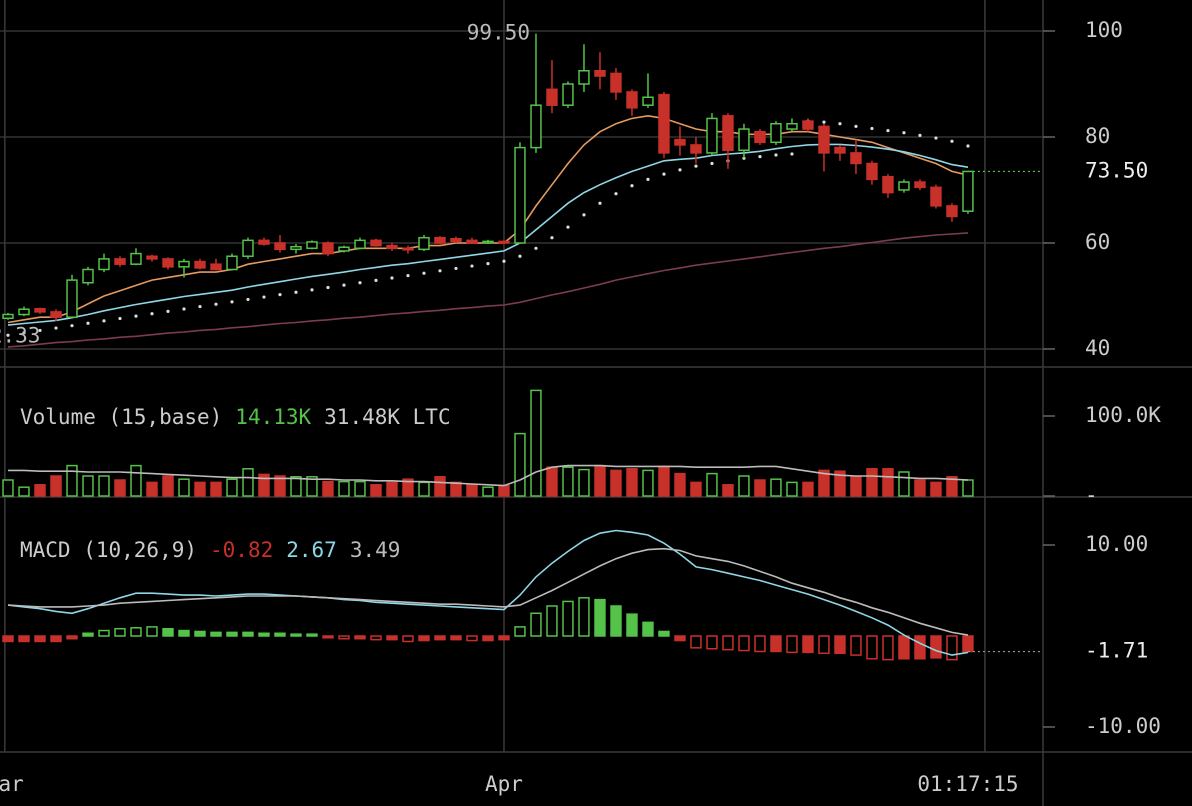 Image resolution: width=1192 pixels, height=806 pixels. What do you see at coordinates (1104, 30) in the screenshot?
I see `y-tick-label: 100` at bounding box center [1104, 30].